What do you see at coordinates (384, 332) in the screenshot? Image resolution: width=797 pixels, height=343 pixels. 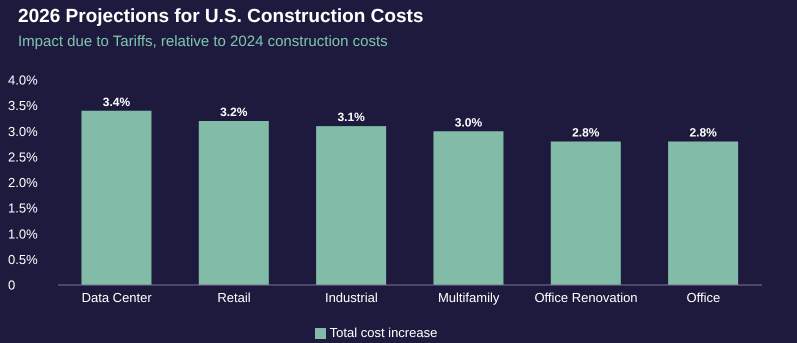 I see `legend-label: Total cost increase` at bounding box center [384, 332].